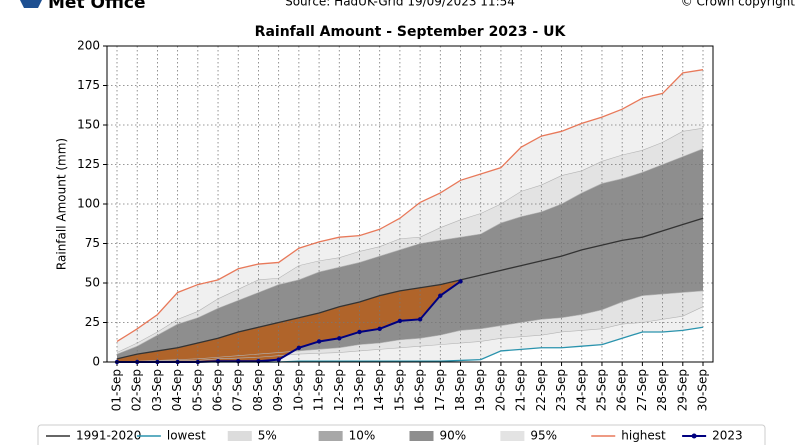  Describe the element at coordinates (379, 390) in the screenshot. I see `x-tick-label: 14-Sep` at that location.